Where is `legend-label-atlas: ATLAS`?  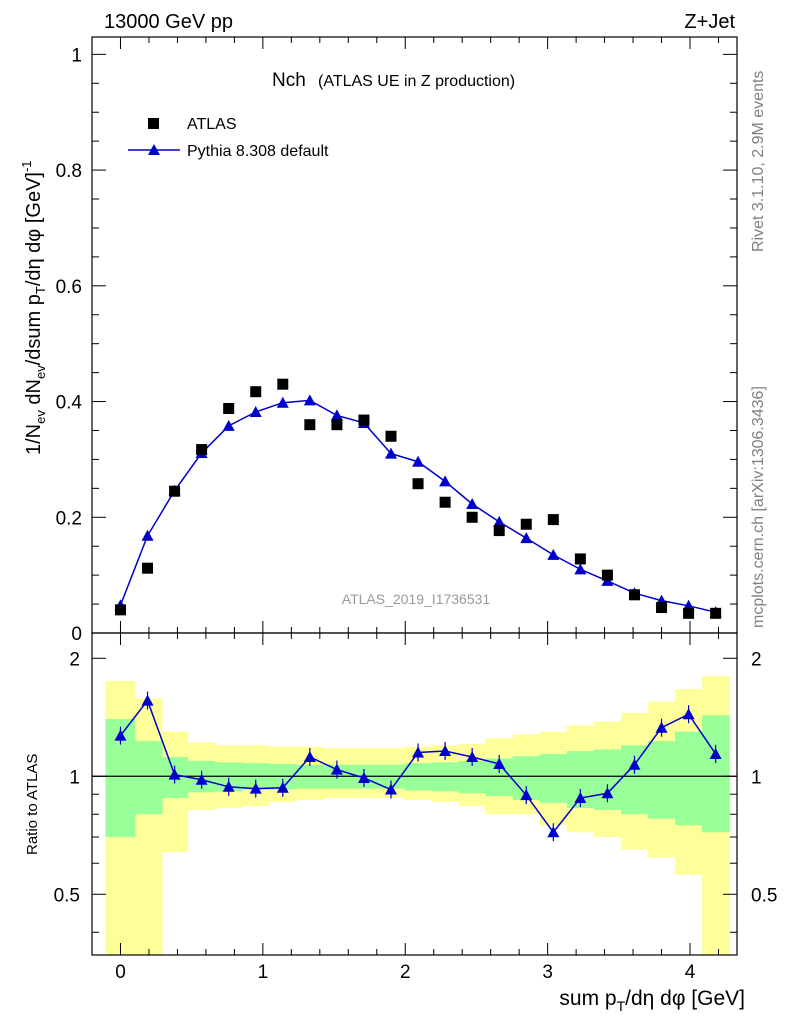 legend-label-atlas: ATLAS is located at coordinates (212, 124).